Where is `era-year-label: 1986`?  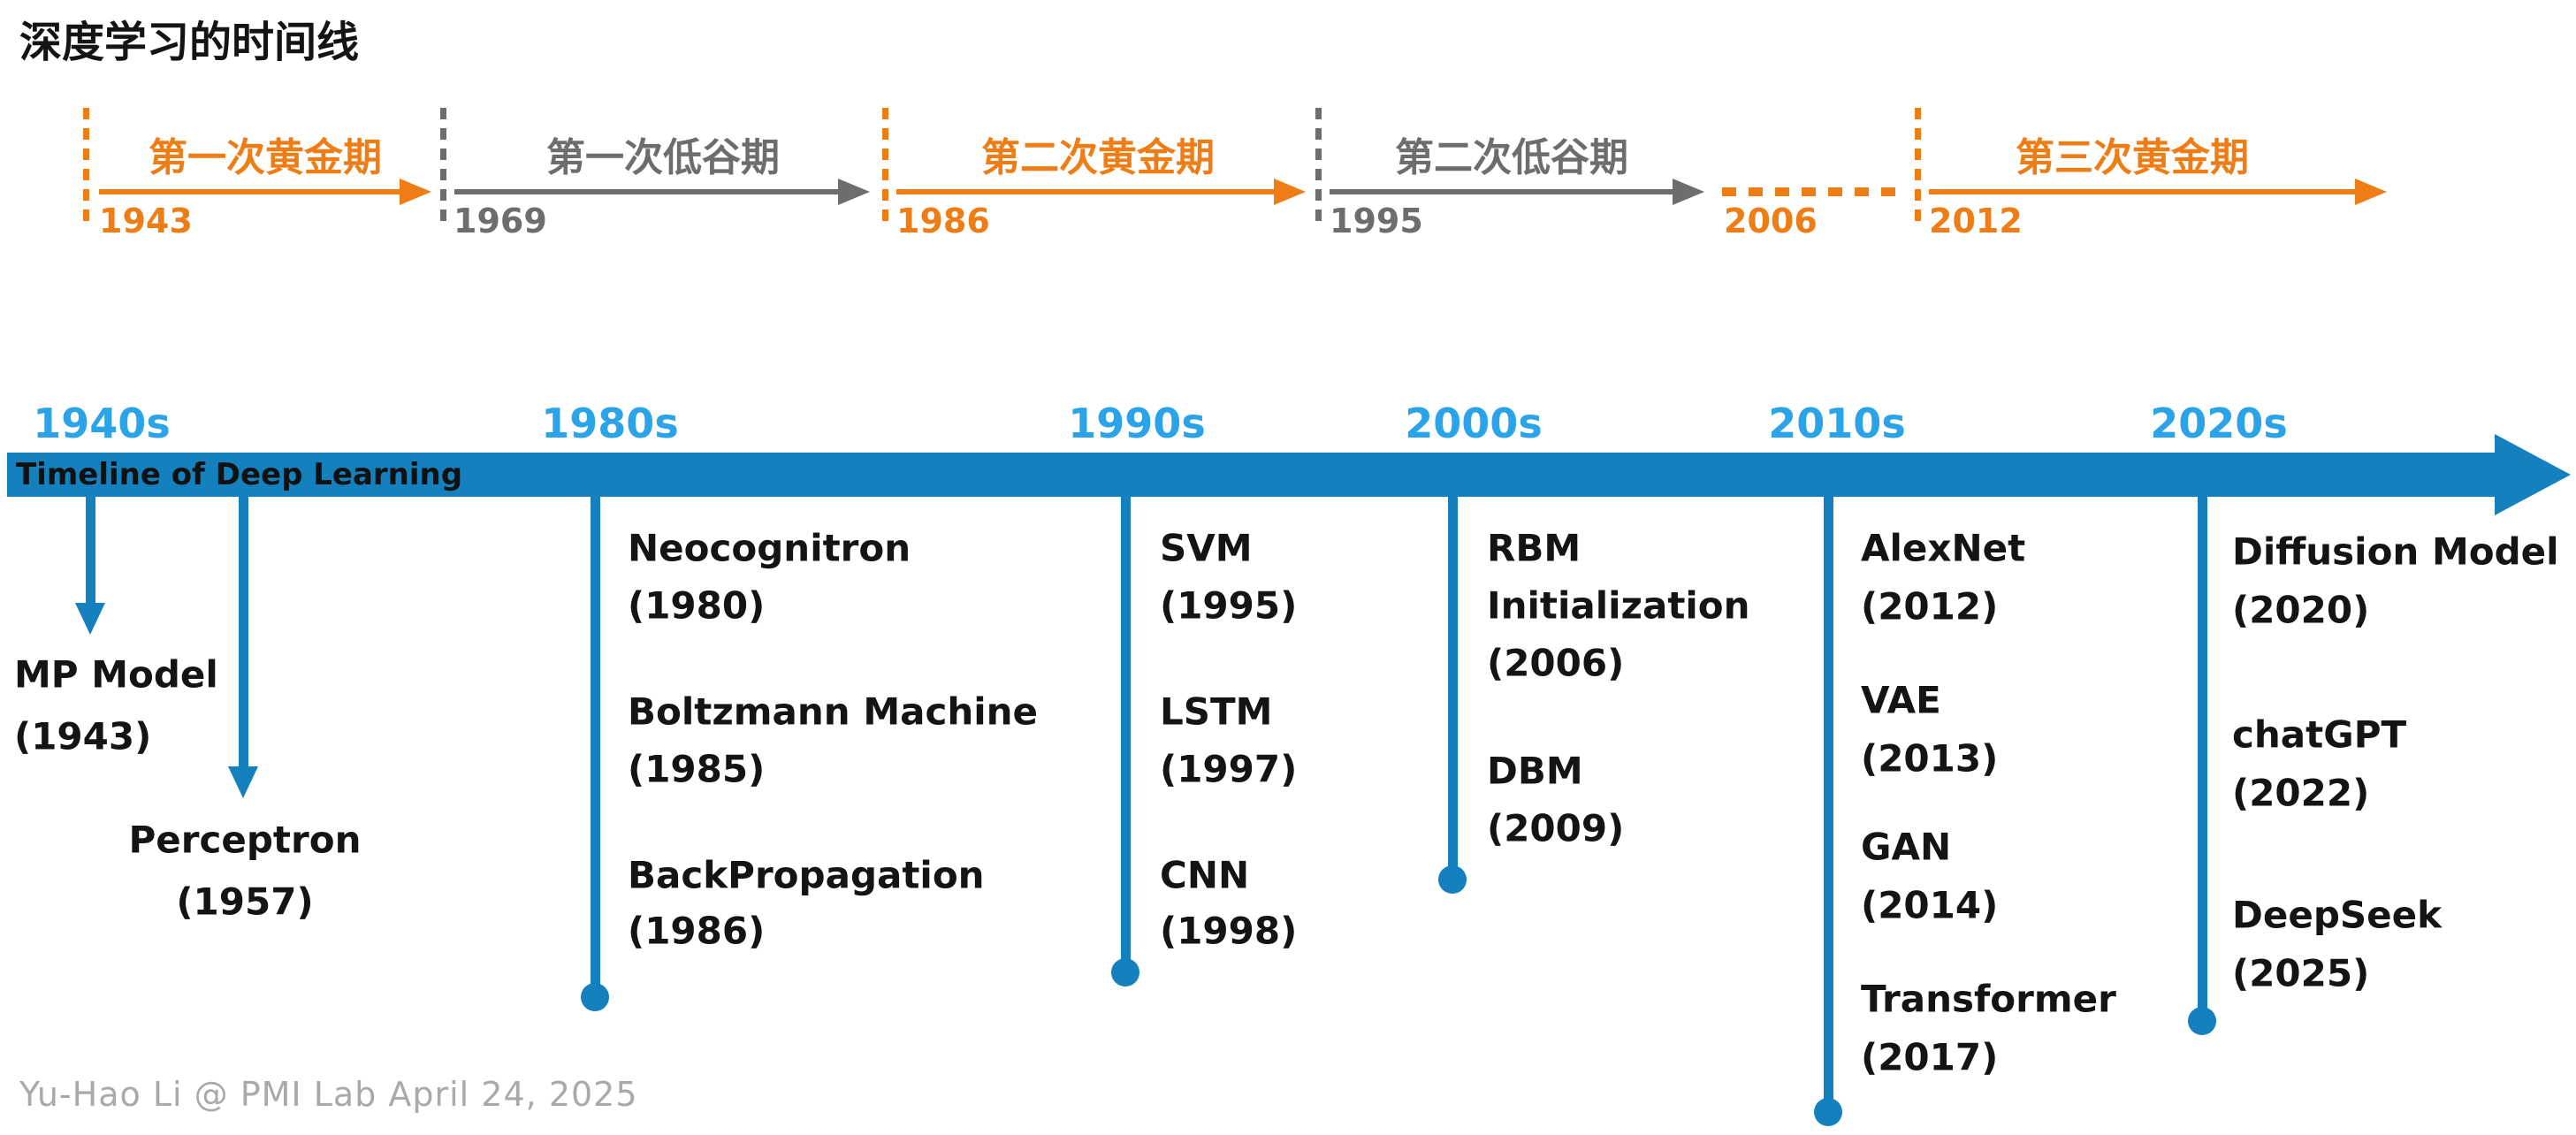
era-year-label: 1986 is located at coordinates (943, 221).